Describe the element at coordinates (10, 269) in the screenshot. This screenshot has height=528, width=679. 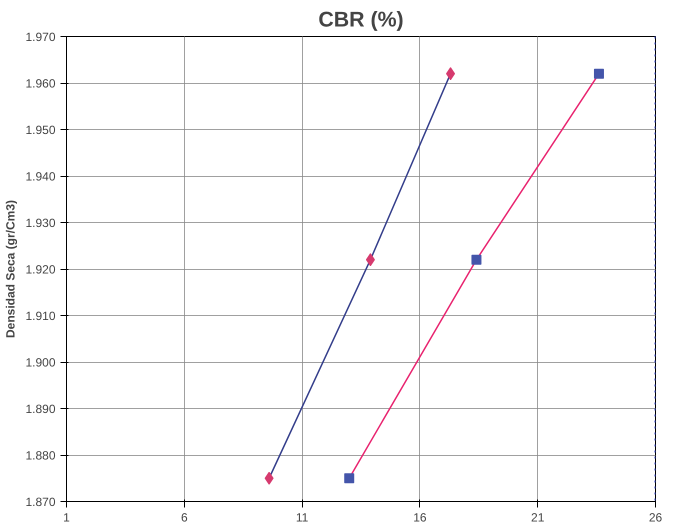
I see `y-axis-title: Densidad Seca (gr/Cm3)` at that location.